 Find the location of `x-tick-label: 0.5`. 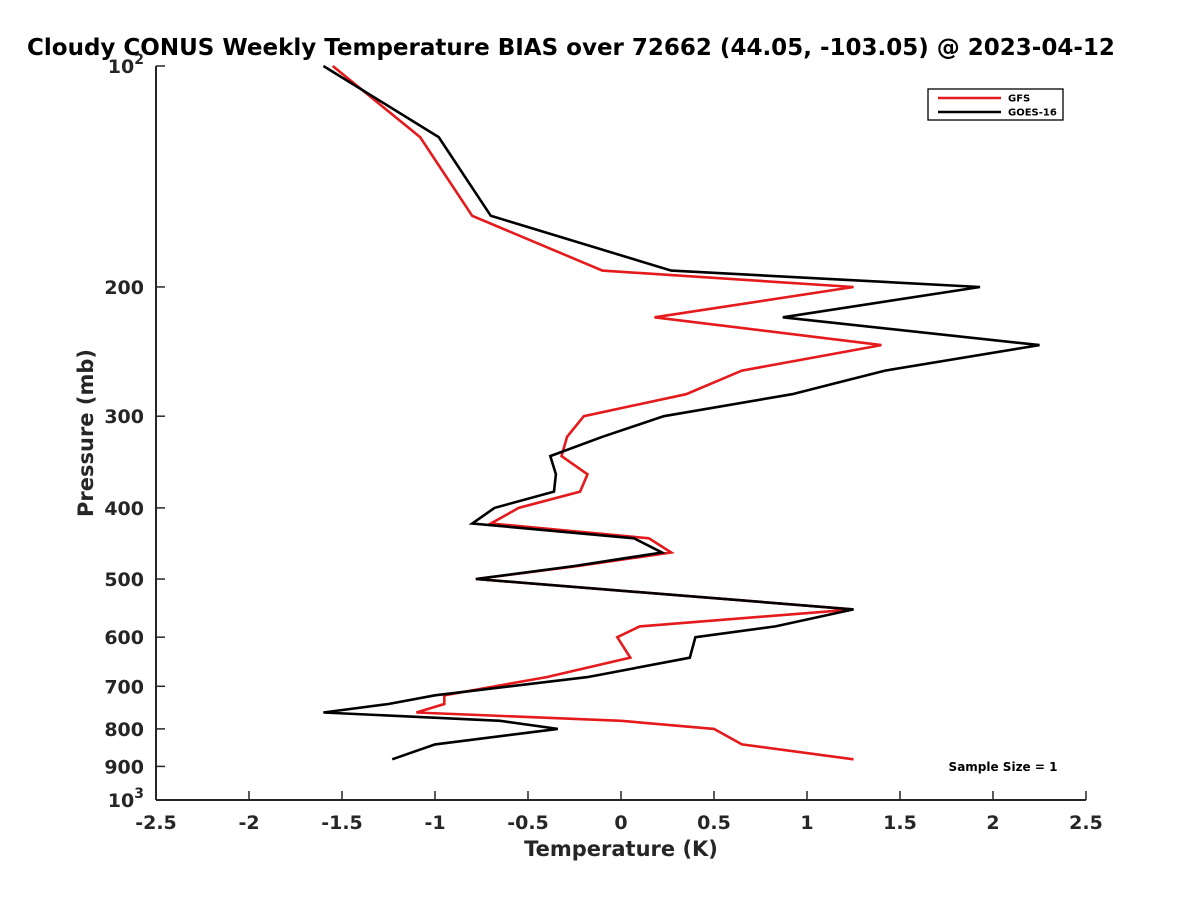

x-tick-label: 0.5 is located at coordinates (714, 823).